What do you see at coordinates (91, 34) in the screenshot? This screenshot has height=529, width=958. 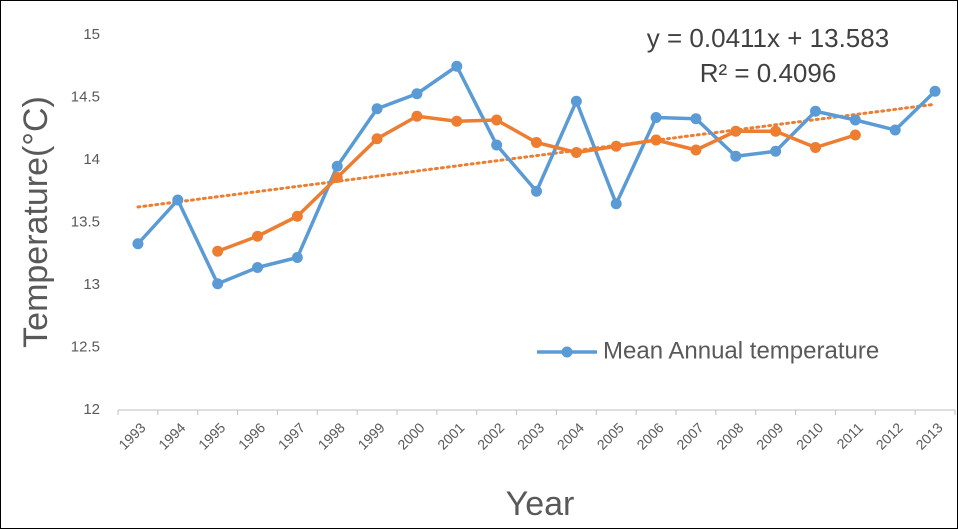 I see `y-tick-label: 15` at bounding box center [91, 34].